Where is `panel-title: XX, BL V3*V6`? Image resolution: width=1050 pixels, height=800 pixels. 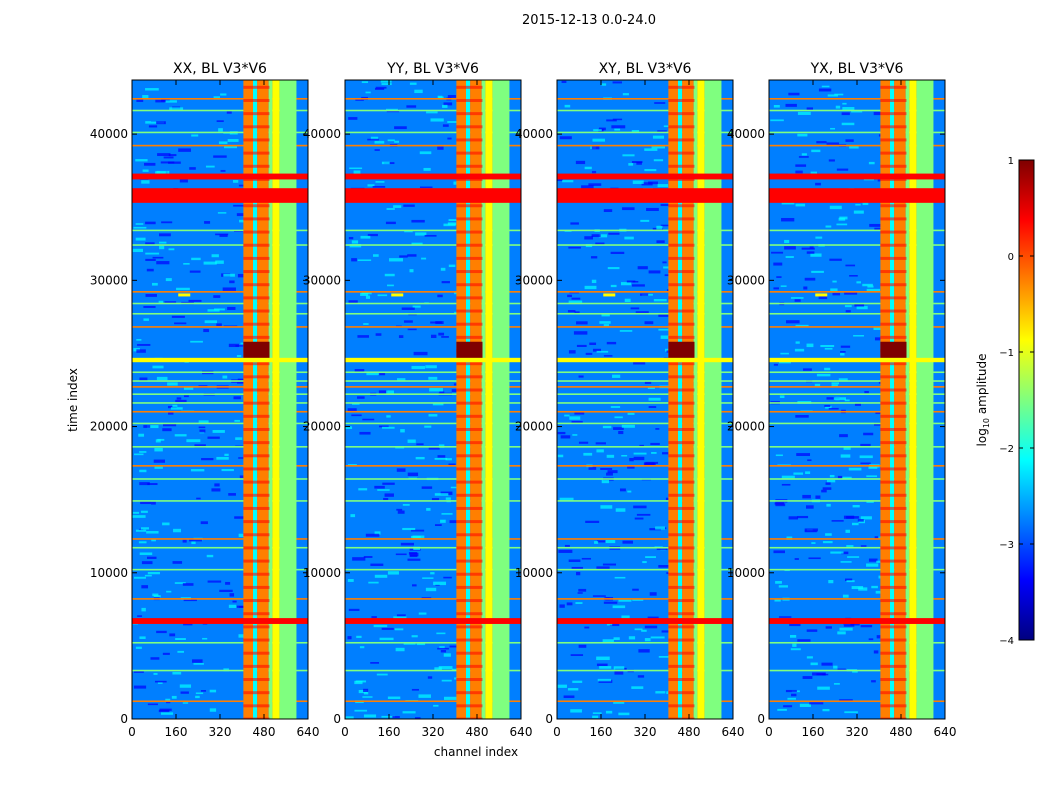
panel-title: XX, BL V3*V6 is located at coordinates (220, 69).